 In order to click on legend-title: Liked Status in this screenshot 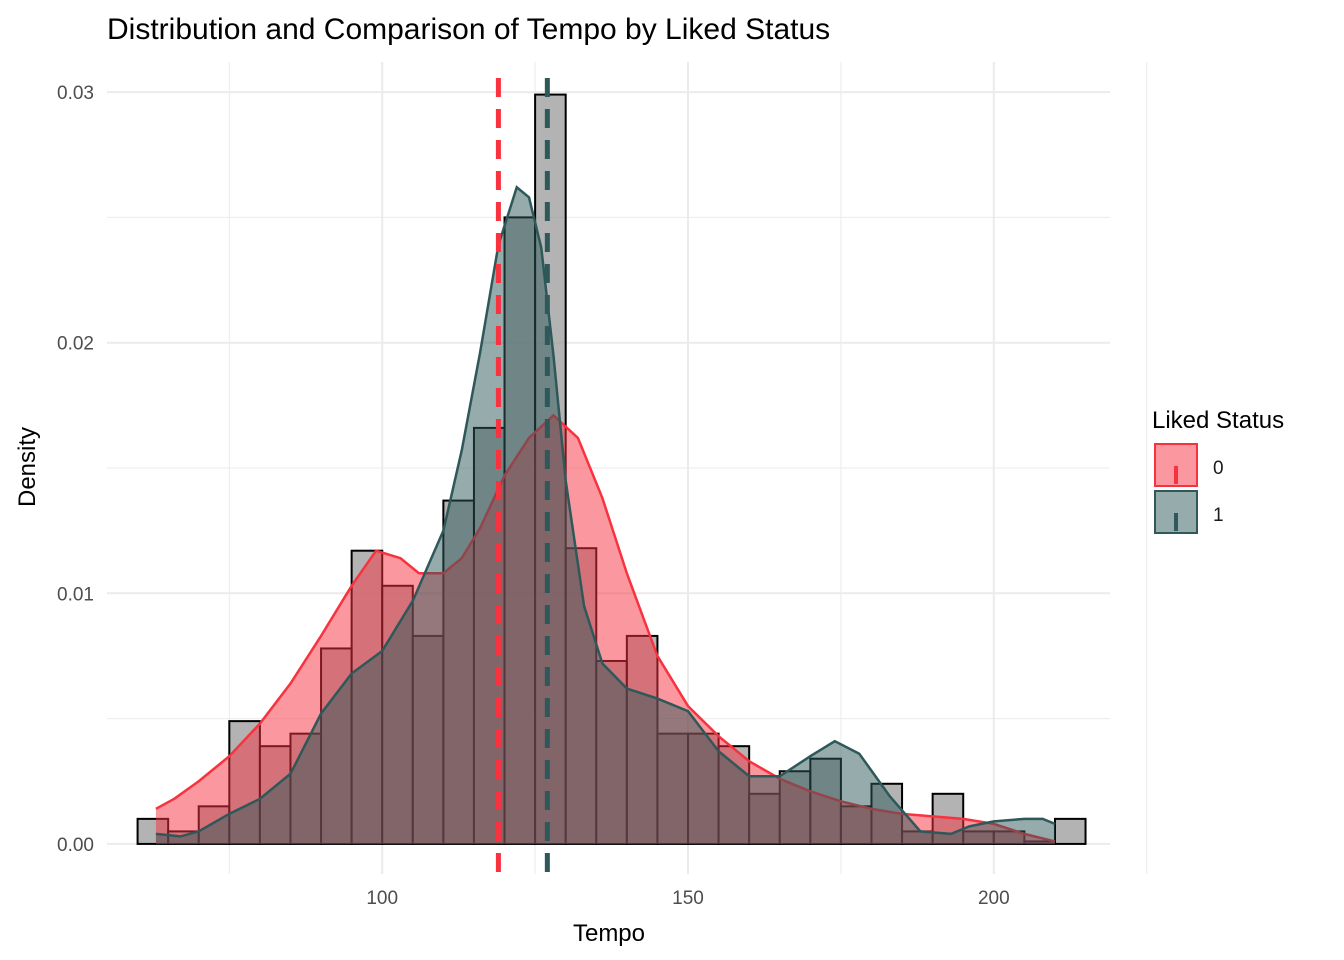, I will do `click(1218, 420)`.